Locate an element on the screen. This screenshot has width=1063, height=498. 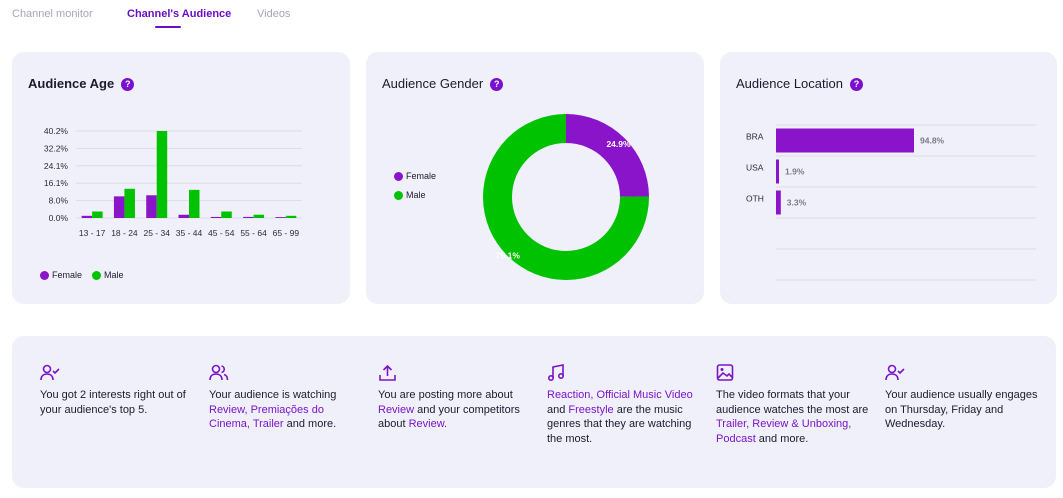
audience-location-title: Audience Location? is located at coordinates (799, 84).